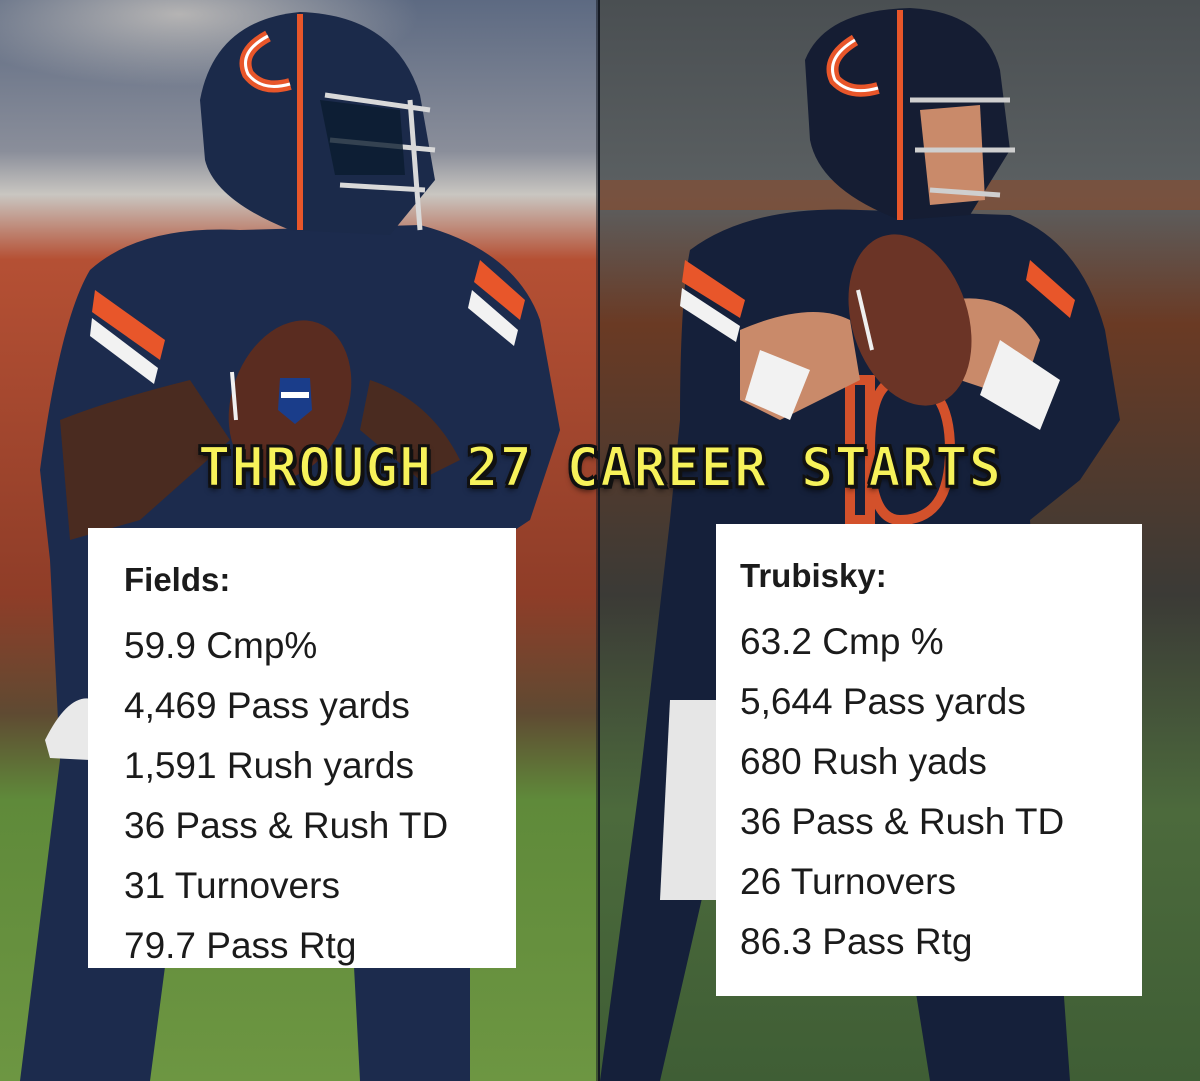  What do you see at coordinates (177, 579) in the screenshot?
I see `player-name: Fields:` at bounding box center [177, 579].